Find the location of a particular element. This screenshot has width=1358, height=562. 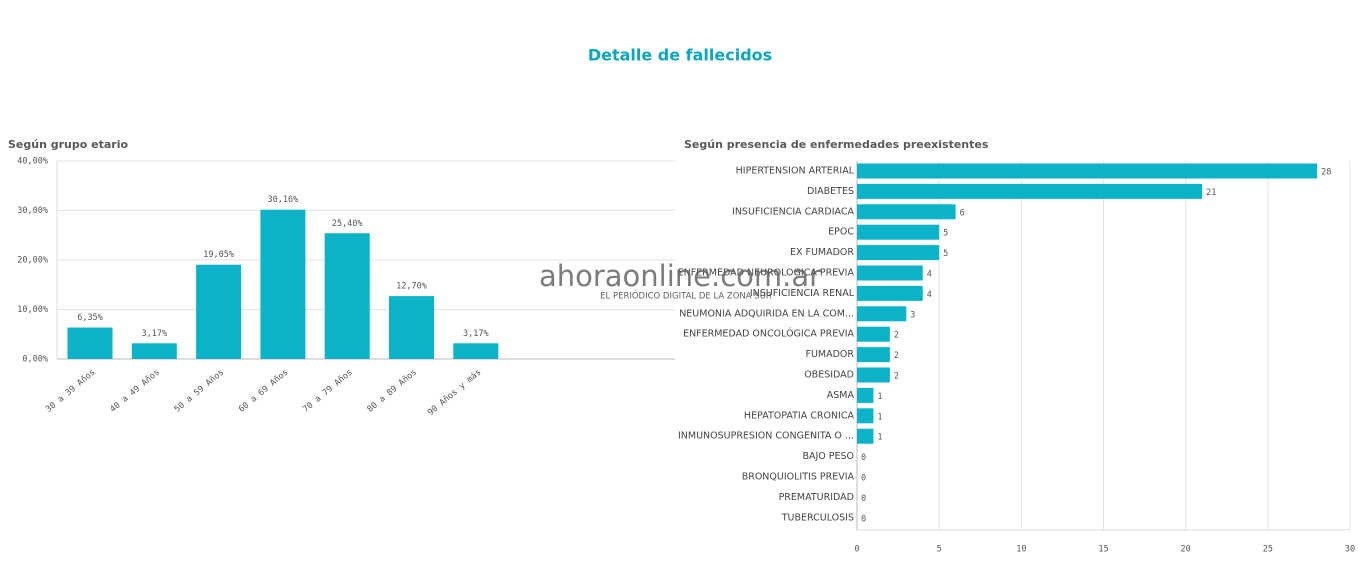

y-tick-label: BRONQUIOLITIS PREVIA is located at coordinates (798, 477).